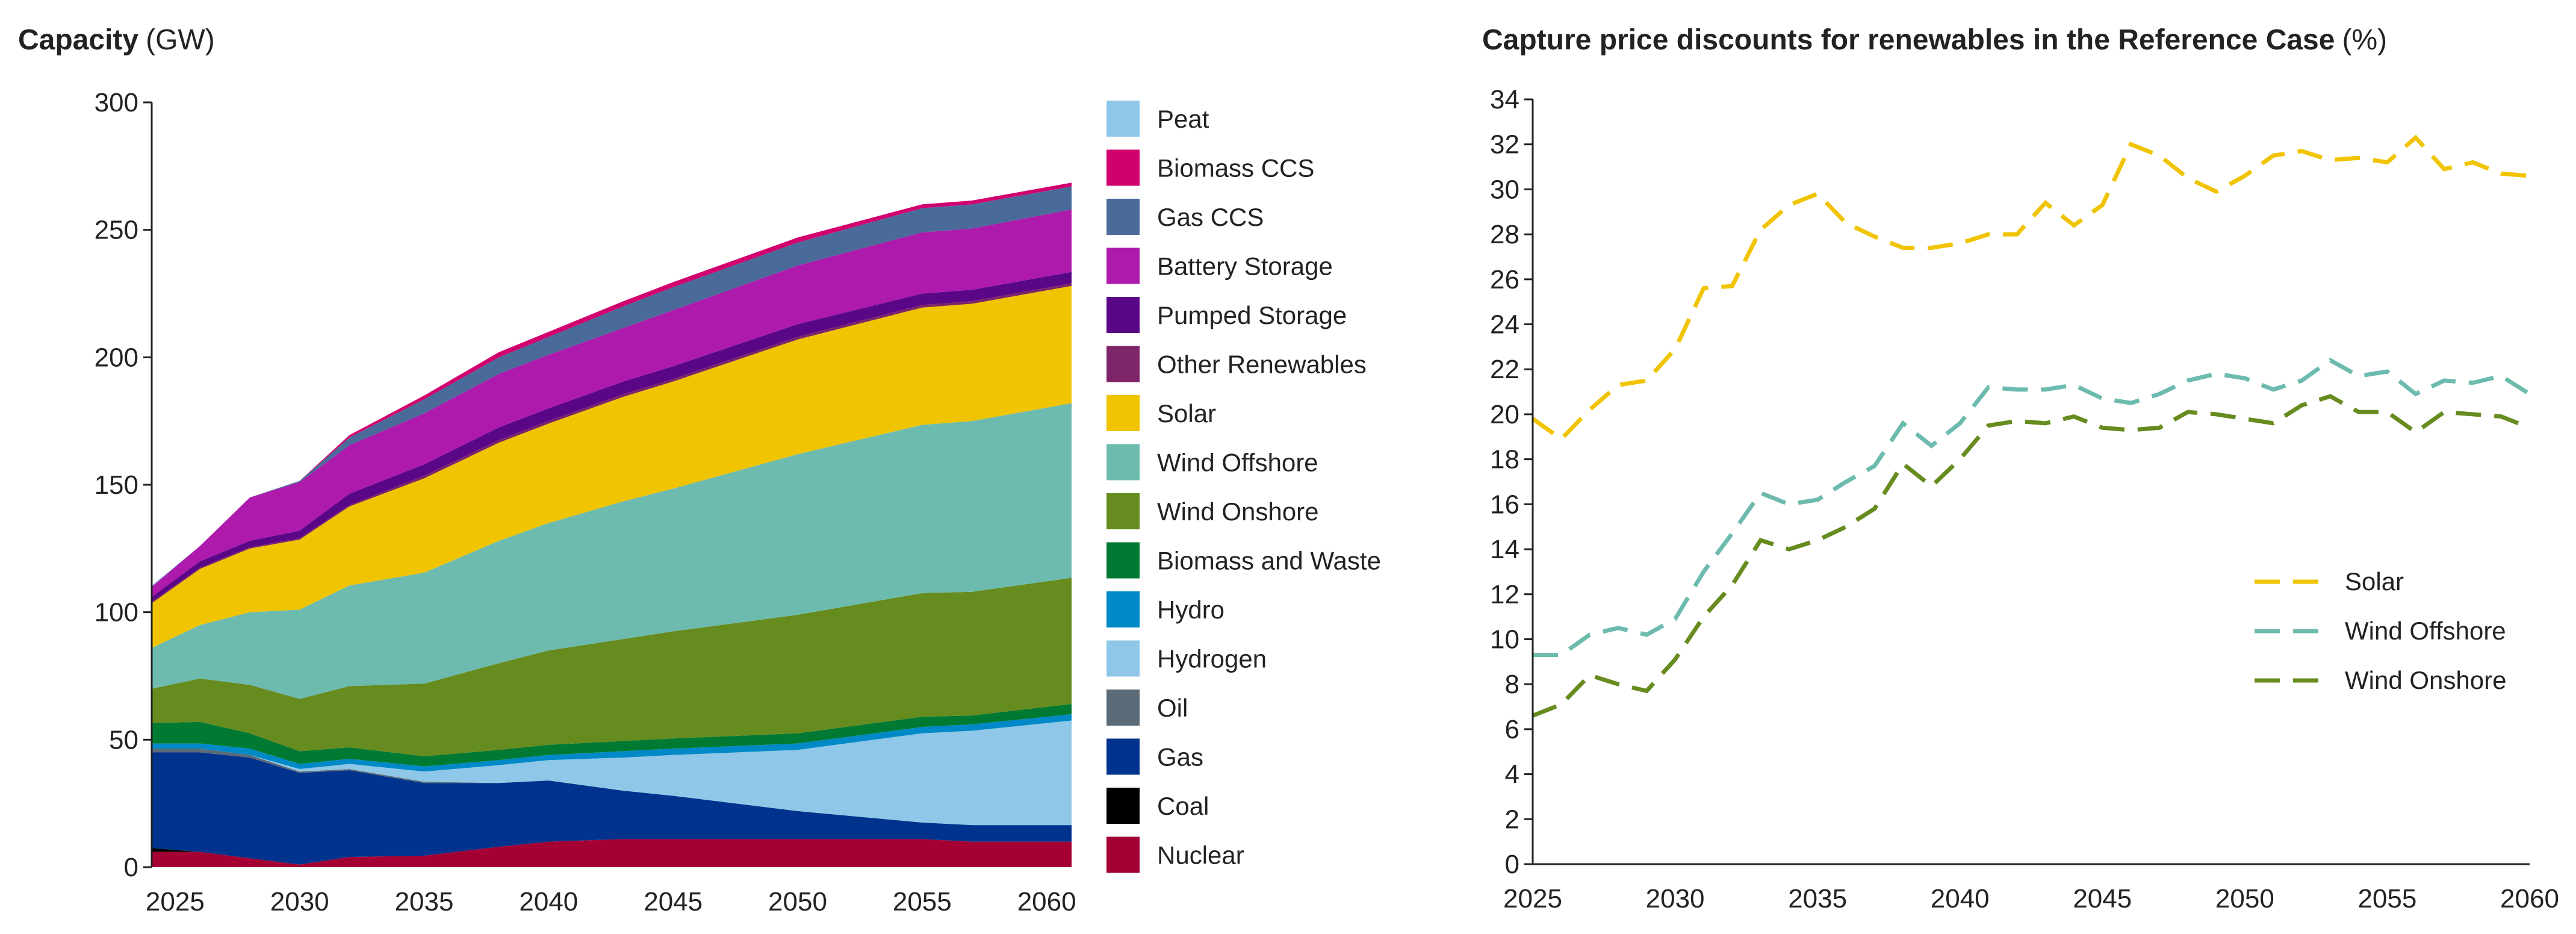 This screenshot has height=934, width=2576. I want to click on line-wind-onshore, so click(2031, 556).